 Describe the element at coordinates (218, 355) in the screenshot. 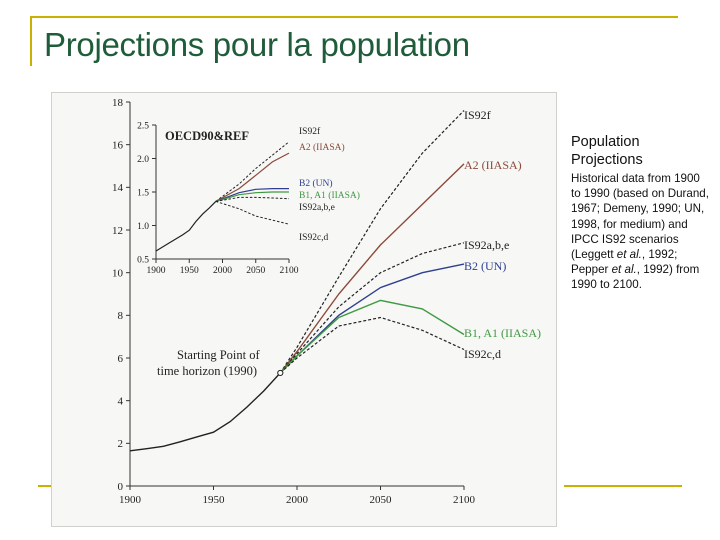

I see `main-annotation-line-1: Starting Point of` at that location.